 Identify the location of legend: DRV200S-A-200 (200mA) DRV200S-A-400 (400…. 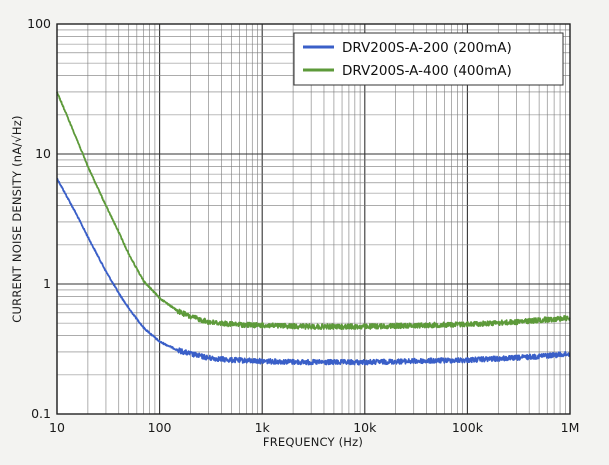
(428, 59).